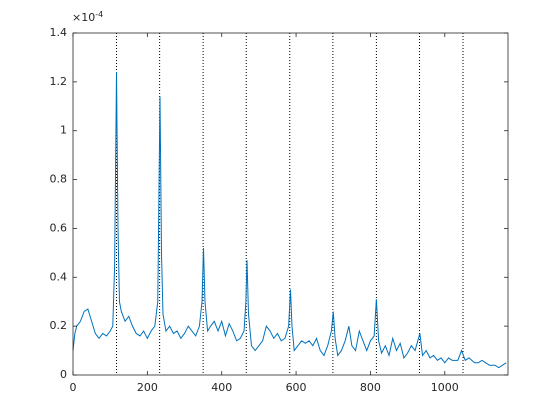 This screenshot has width=560, height=420. I want to click on x-tick-label: 800, so click(370, 387).